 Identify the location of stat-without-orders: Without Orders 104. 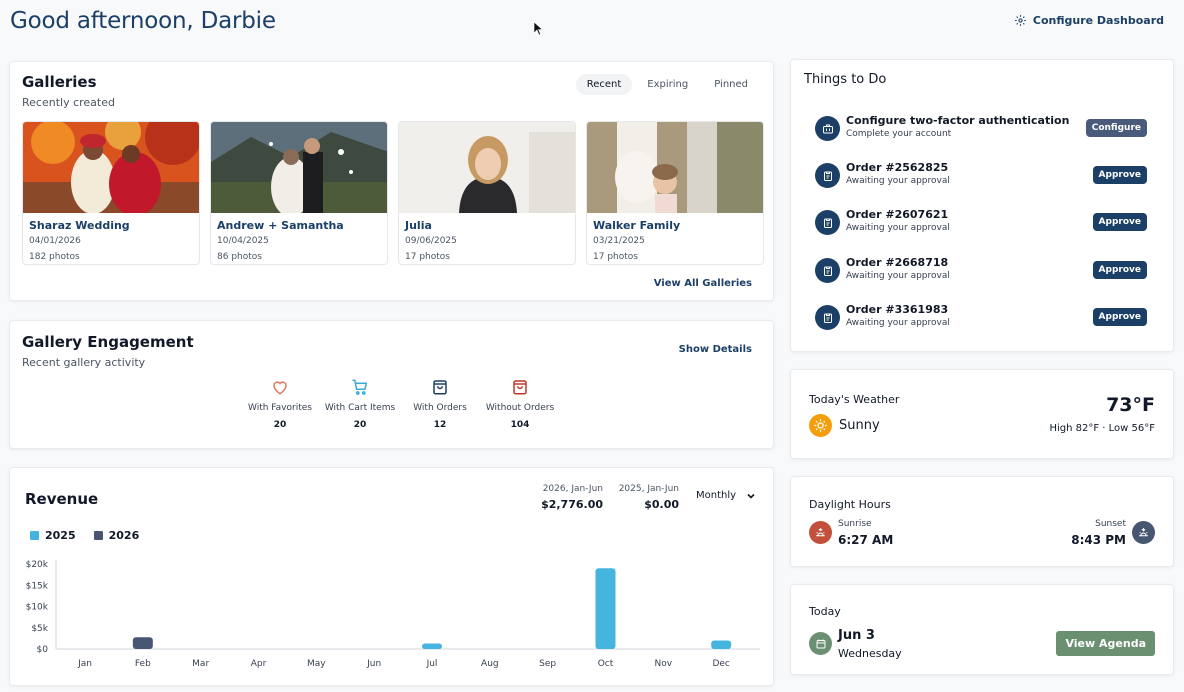
(520, 404).